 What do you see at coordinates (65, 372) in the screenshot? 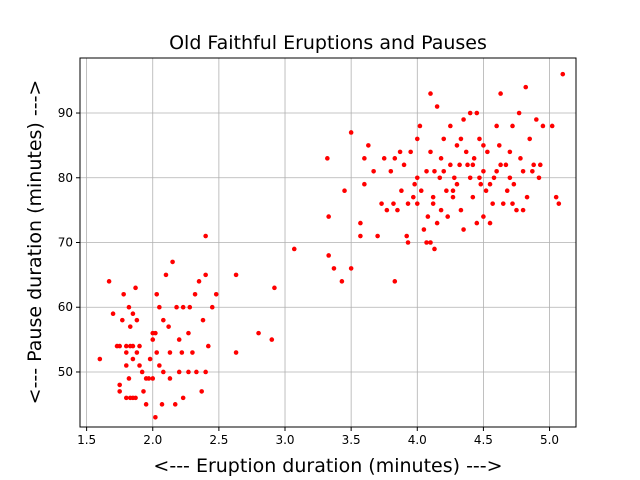
I see `y-tick-label: 50` at bounding box center [65, 372].